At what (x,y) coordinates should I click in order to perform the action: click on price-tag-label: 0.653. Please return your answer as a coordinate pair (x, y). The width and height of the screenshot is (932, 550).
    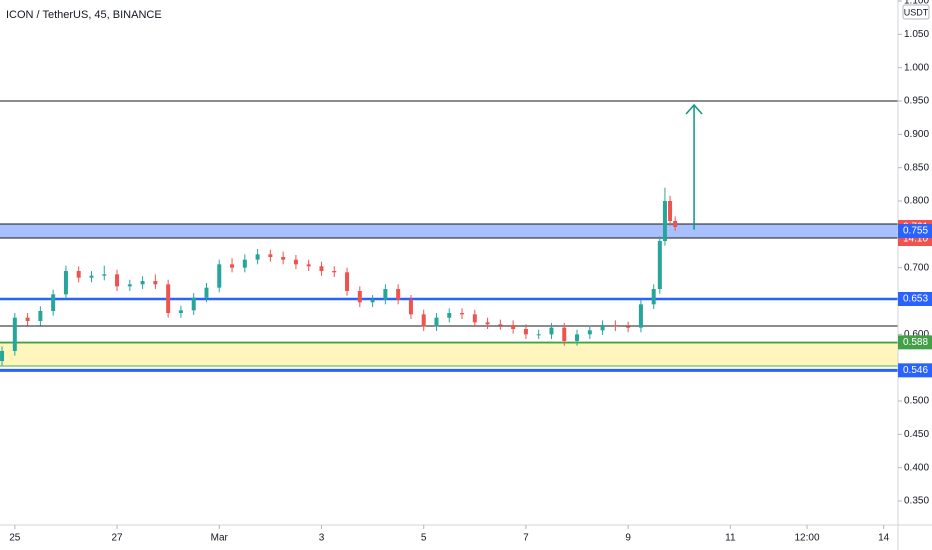
    Looking at the image, I should click on (915, 299).